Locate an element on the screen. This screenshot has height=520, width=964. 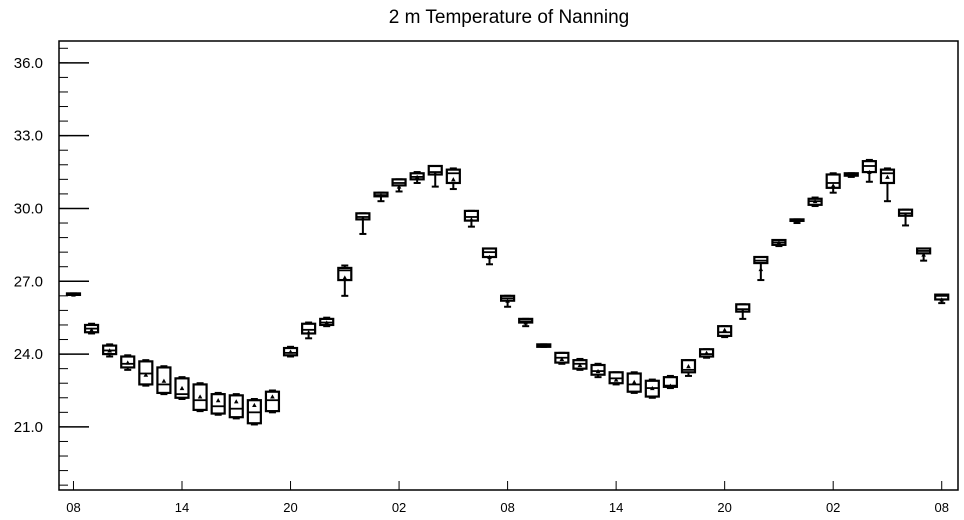
y-tick-label: 30.0 is located at coordinates (28, 208).